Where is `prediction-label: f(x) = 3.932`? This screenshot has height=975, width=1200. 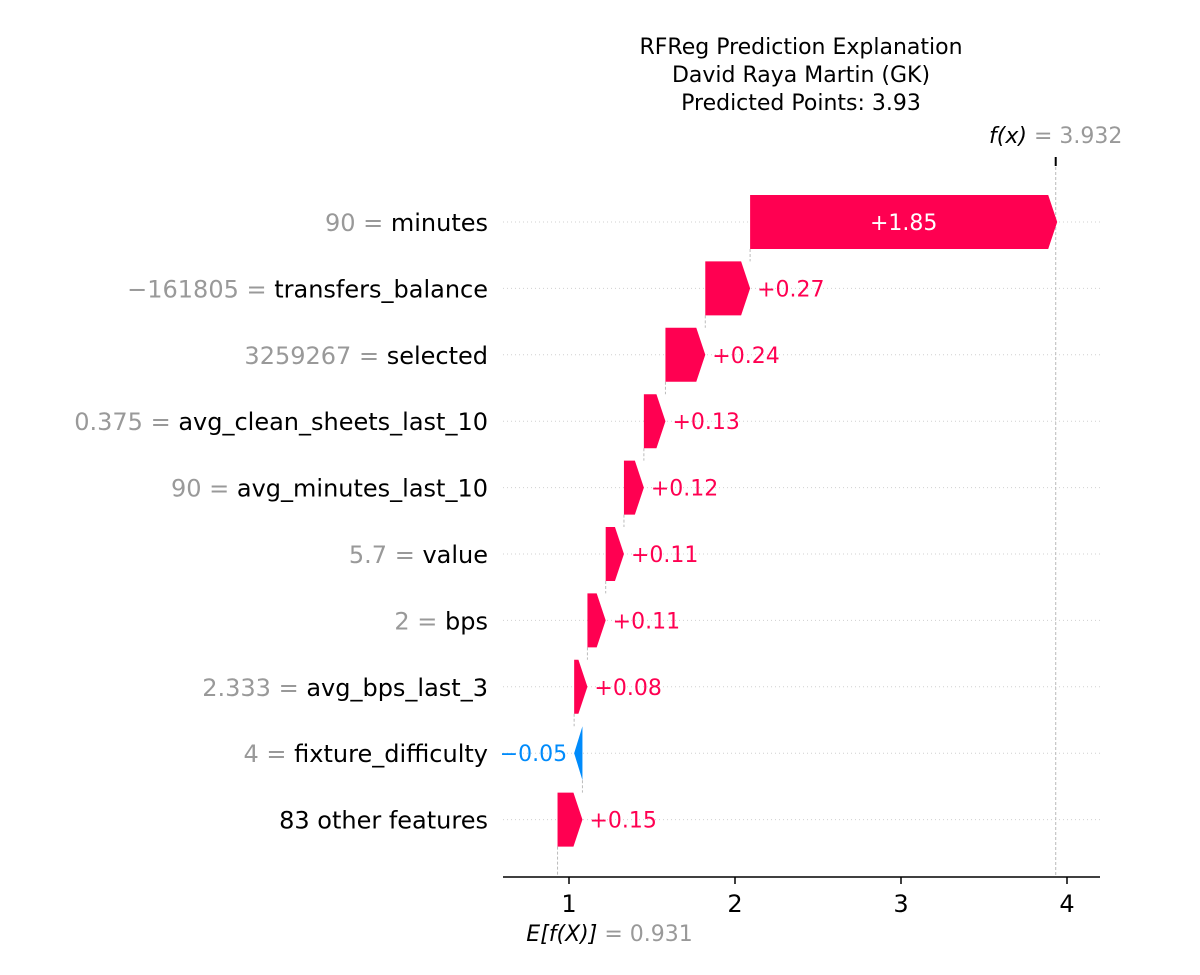
prediction-label: f(x) = 3.932 is located at coordinates (1055, 136).